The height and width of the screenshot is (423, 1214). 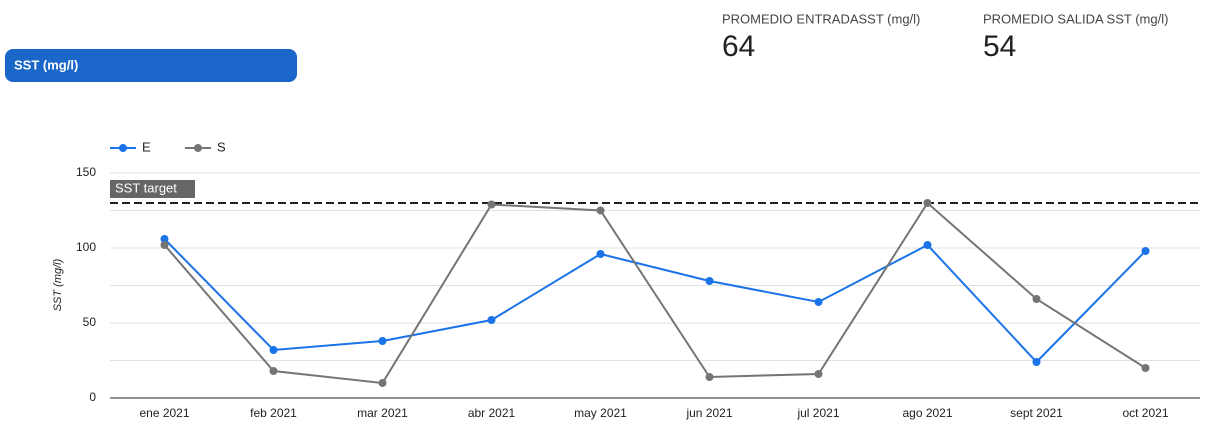 I want to click on x-tick-label: oct 2021, so click(x=1145, y=413).